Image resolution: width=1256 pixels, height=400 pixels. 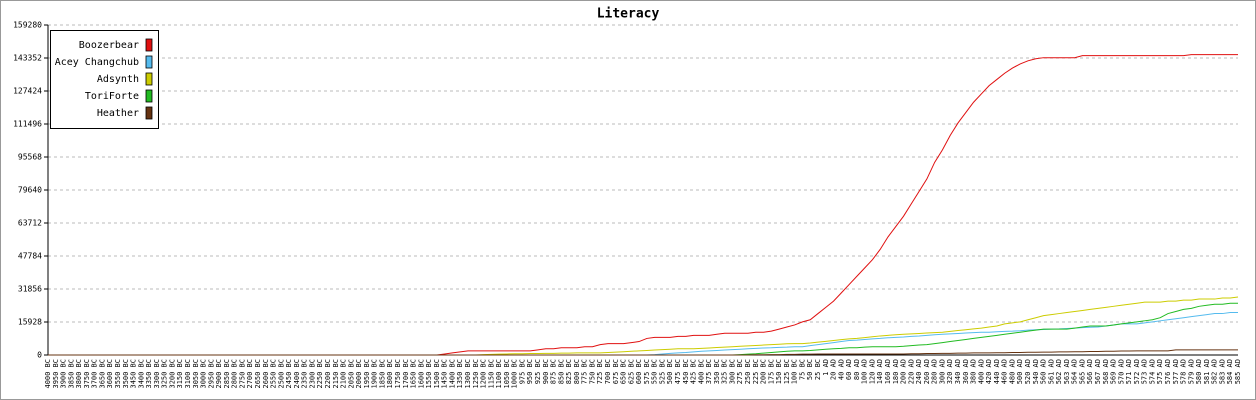 What do you see at coordinates (522, 371) in the screenshot?
I see `x-tick-label: 975 BC` at bounding box center [522, 371].